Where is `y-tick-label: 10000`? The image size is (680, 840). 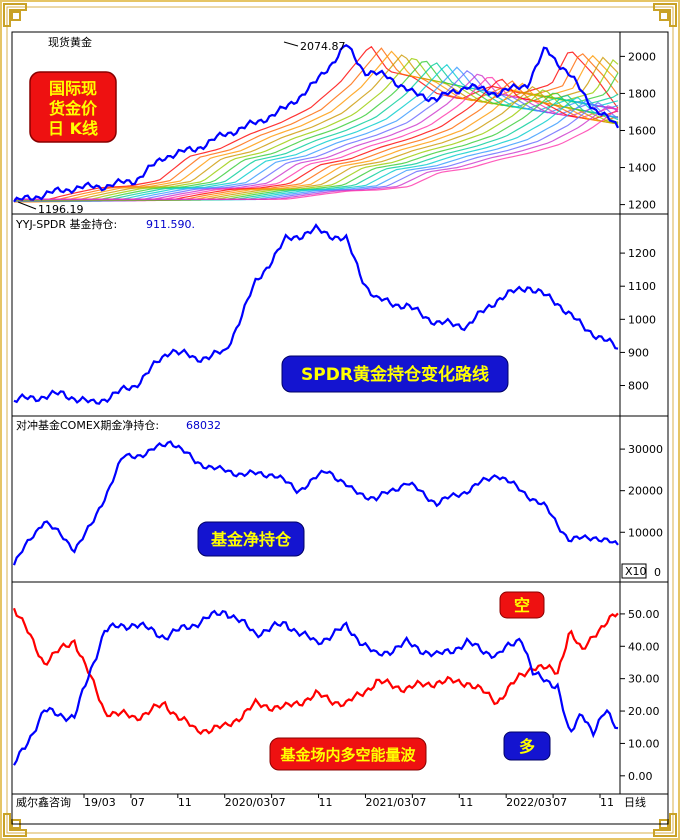
y-tick-label: 10000 is located at coordinates (645, 532).